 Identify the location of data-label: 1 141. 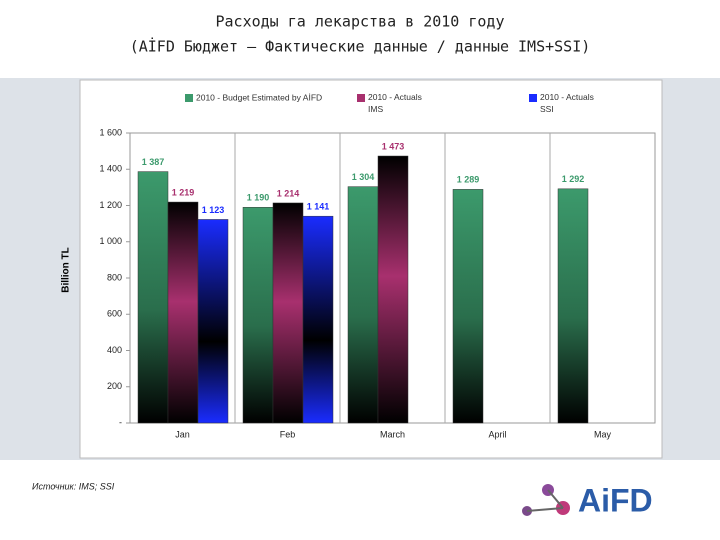
(318, 207).